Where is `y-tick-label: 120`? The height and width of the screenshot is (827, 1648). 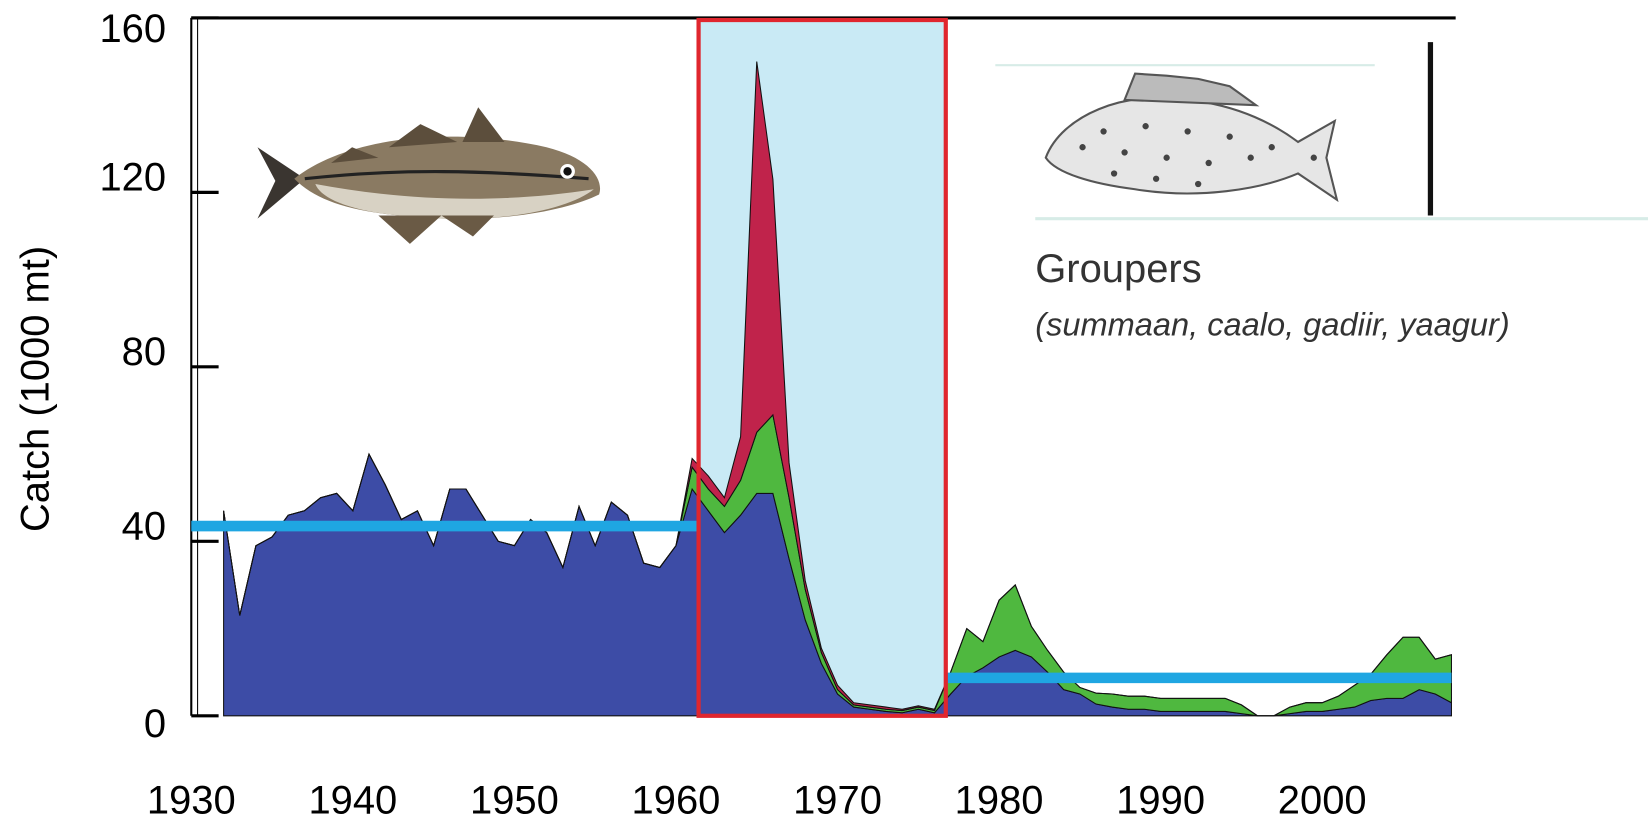
y-tick-label: 120 is located at coordinates (132, 177).